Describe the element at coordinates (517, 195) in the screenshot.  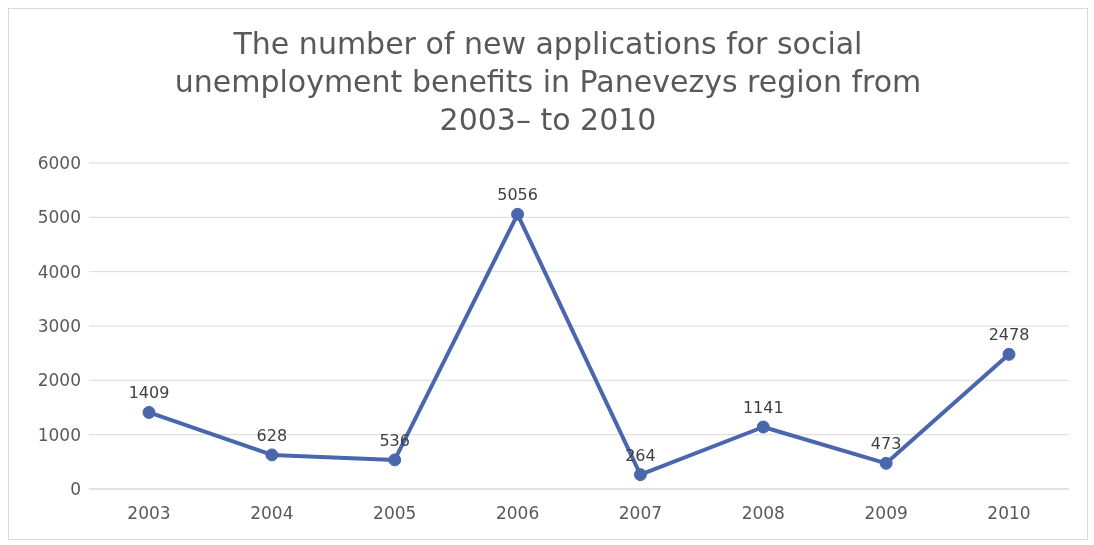
I see `data-label: 5056` at that location.